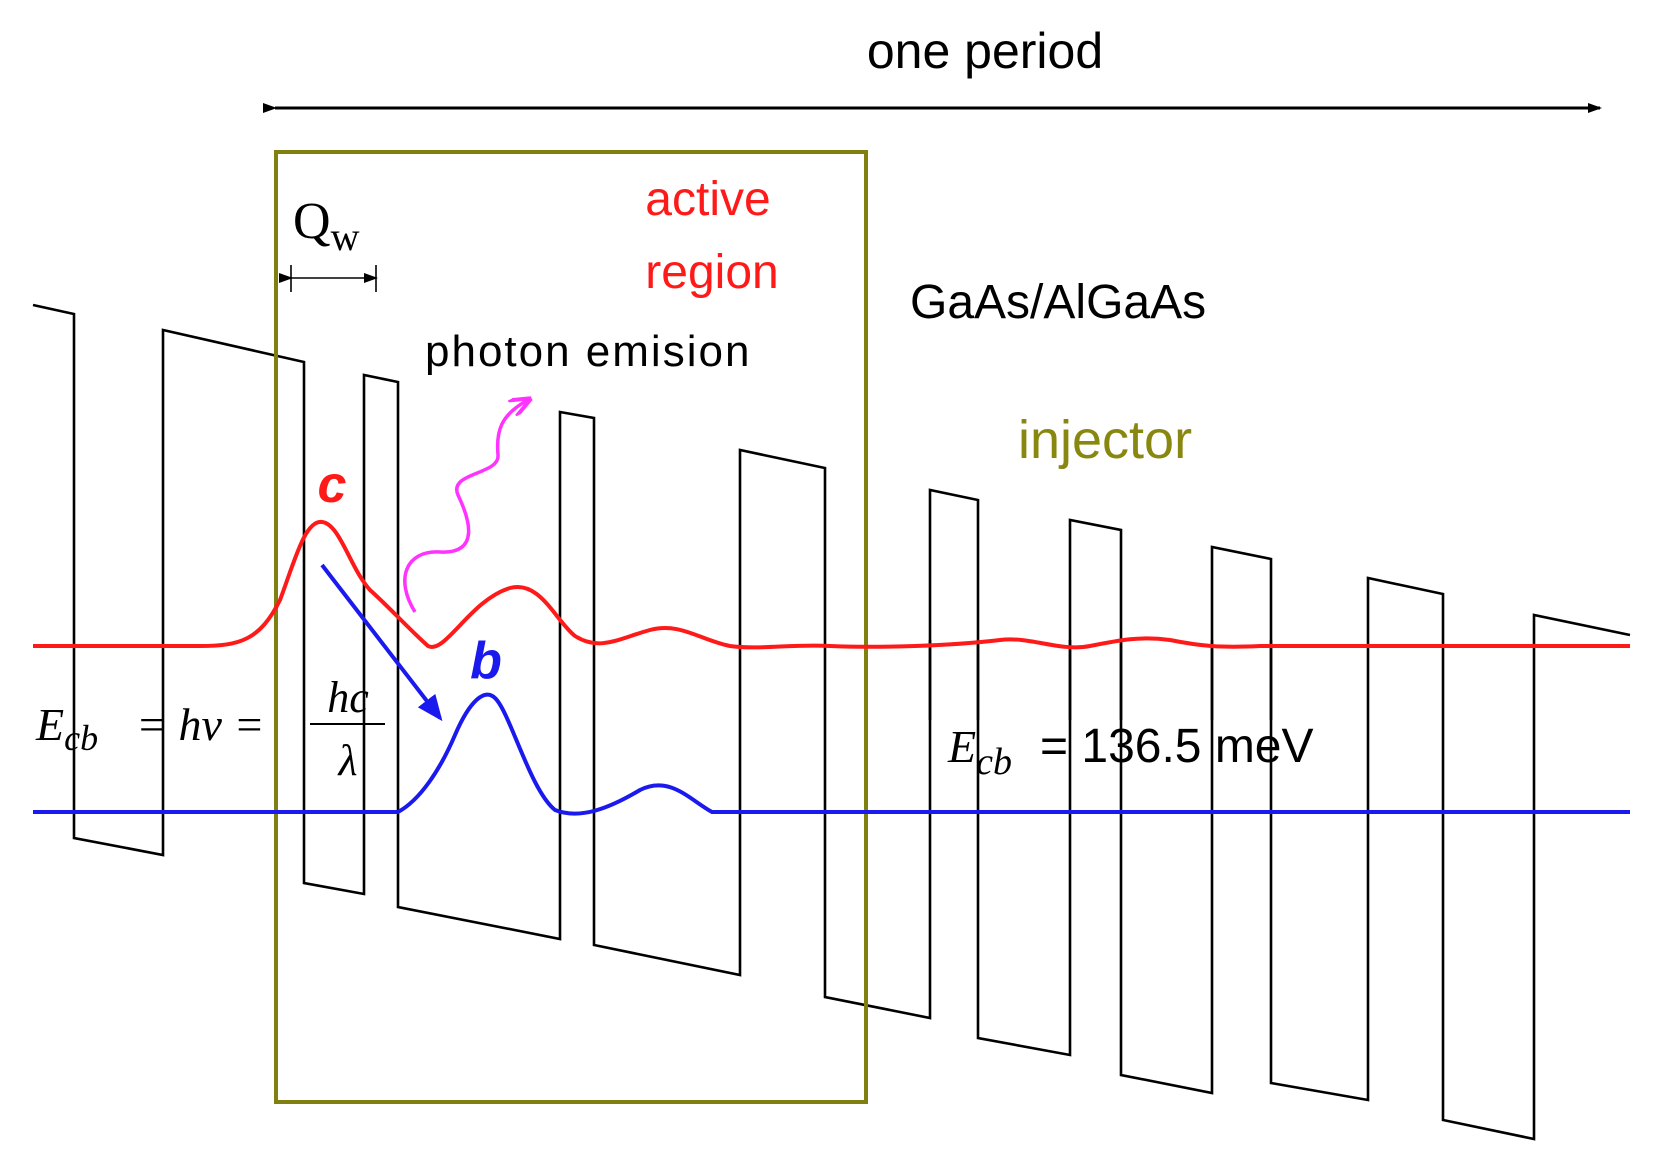  I want to click on injector-level-marks, so click(1100, 680).